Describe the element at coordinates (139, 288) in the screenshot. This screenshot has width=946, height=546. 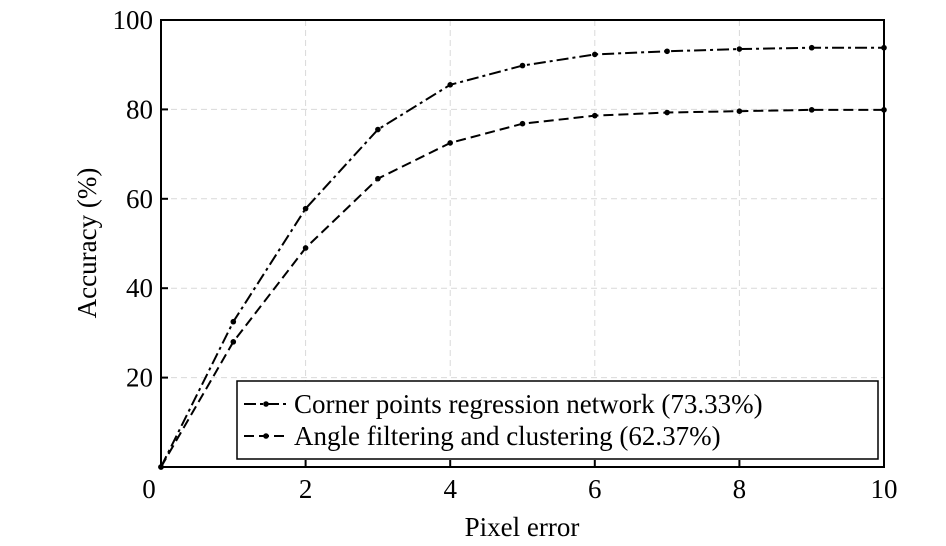
I see `y-tick-label: 40` at that location.